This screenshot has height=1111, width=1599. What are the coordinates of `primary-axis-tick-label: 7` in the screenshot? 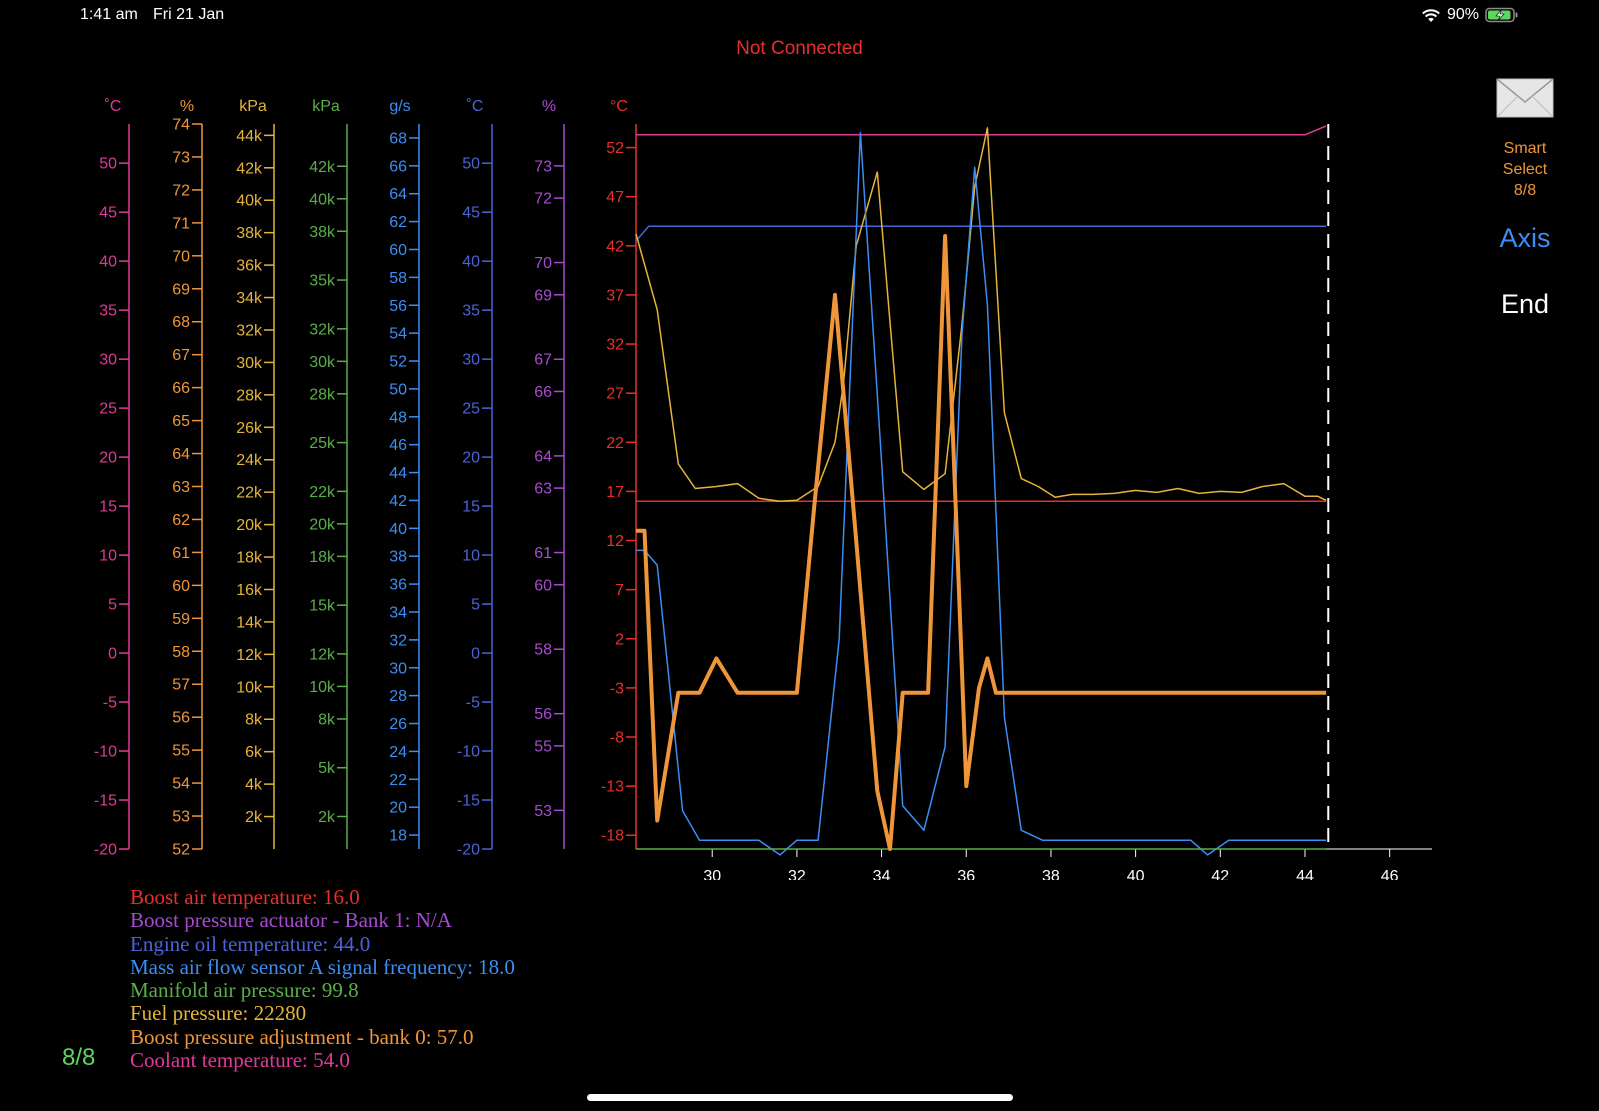 It's located at (619, 590).